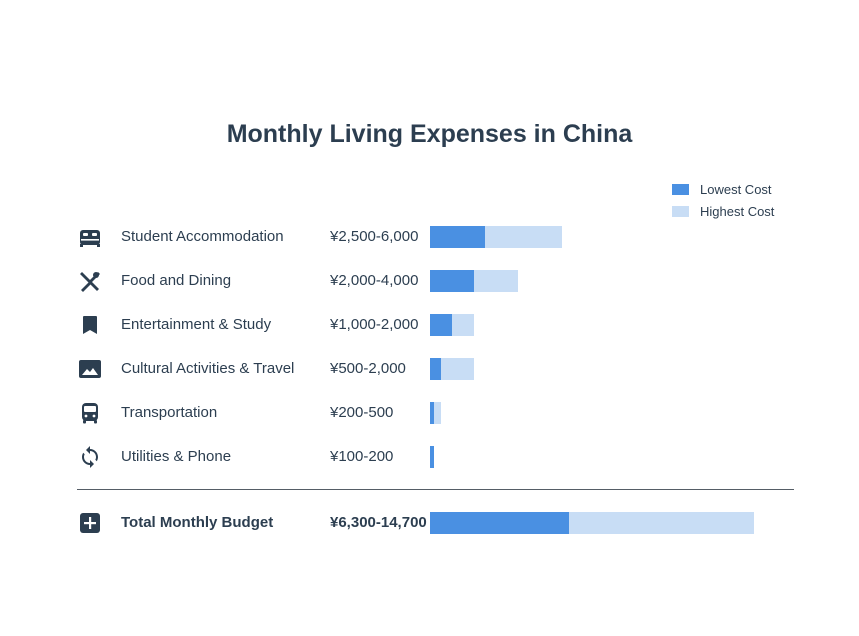  I want to click on legend-item-highest: Highest Cost, so click(723, 211).